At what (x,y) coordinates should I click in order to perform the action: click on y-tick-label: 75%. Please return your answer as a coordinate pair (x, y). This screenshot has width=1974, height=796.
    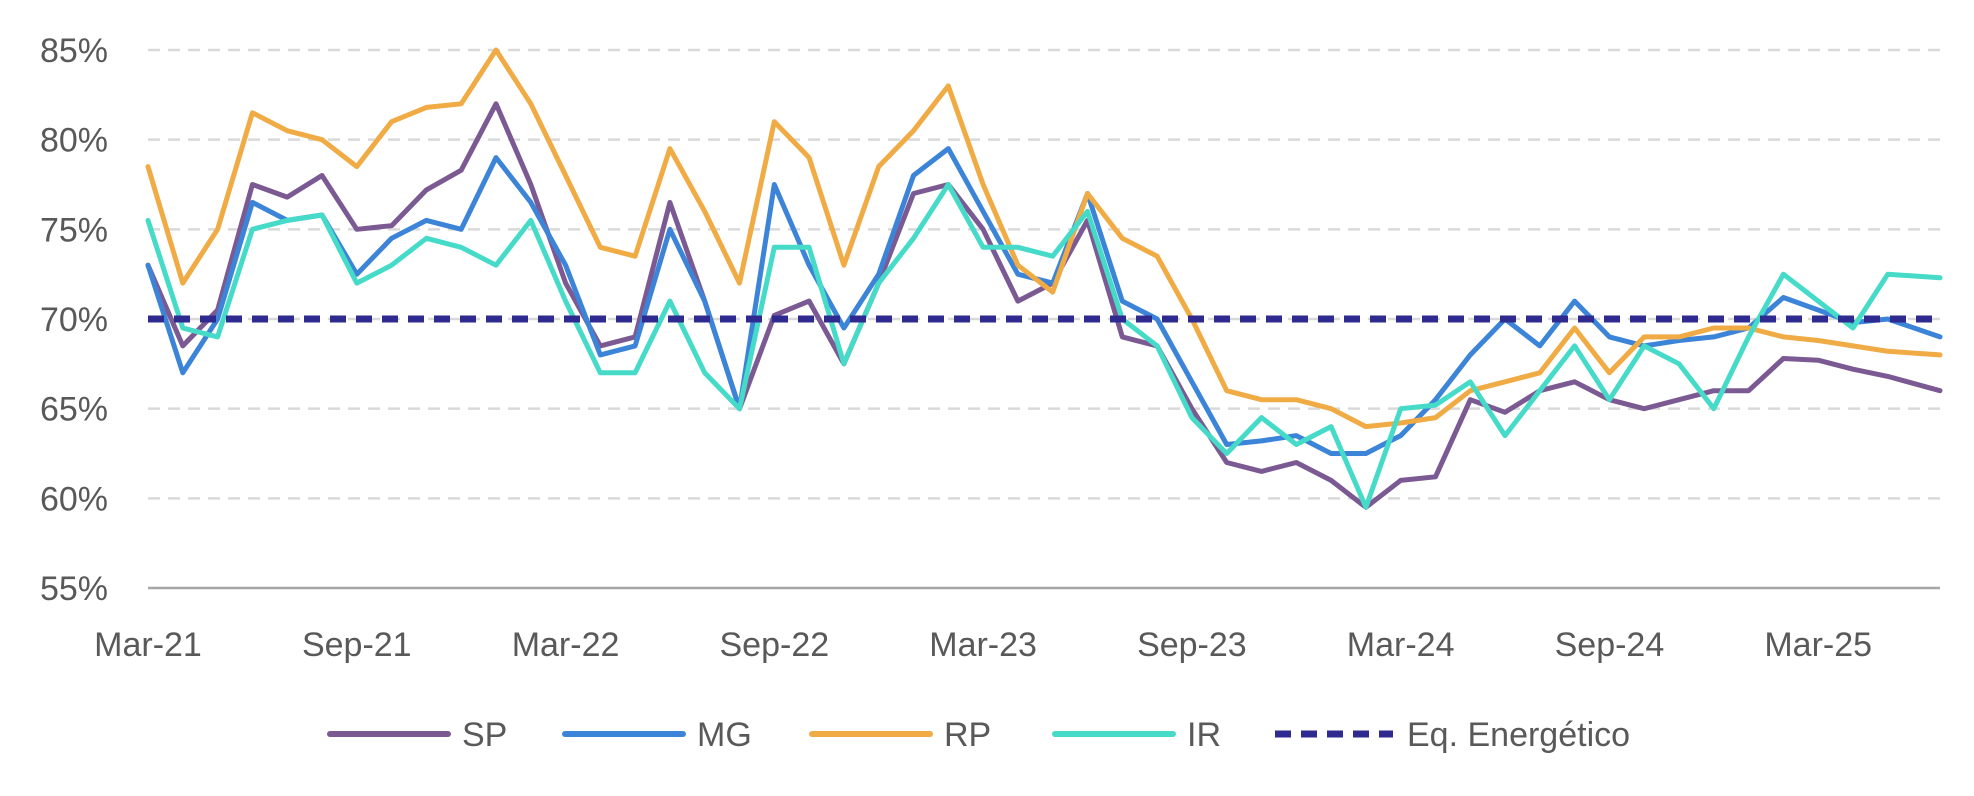
    Looking at the image, I should click on (74, 230).